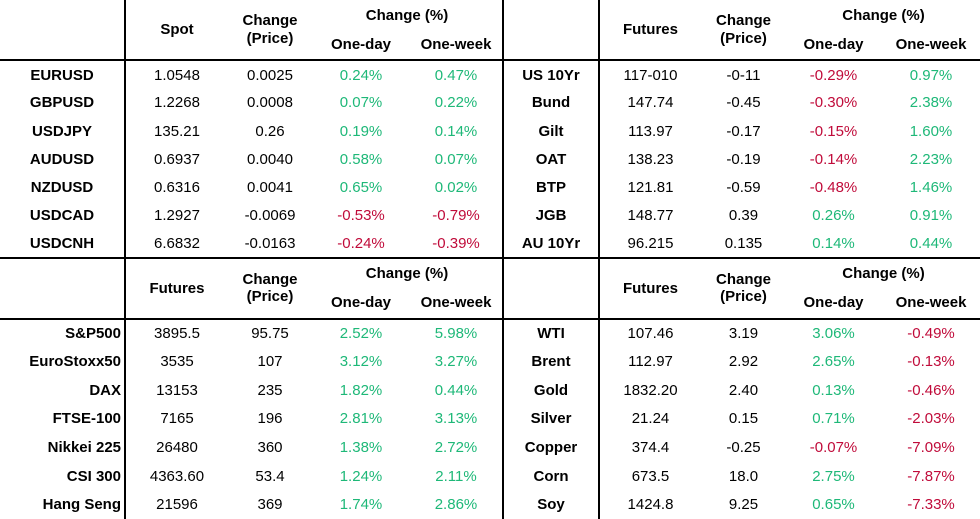 This screenshot has height=519, width=980. What do you see at coordinates (361, 75) in the screenshot?
I see `one-day-pct-cell: 0.24%` at bounding box center [361, 75].